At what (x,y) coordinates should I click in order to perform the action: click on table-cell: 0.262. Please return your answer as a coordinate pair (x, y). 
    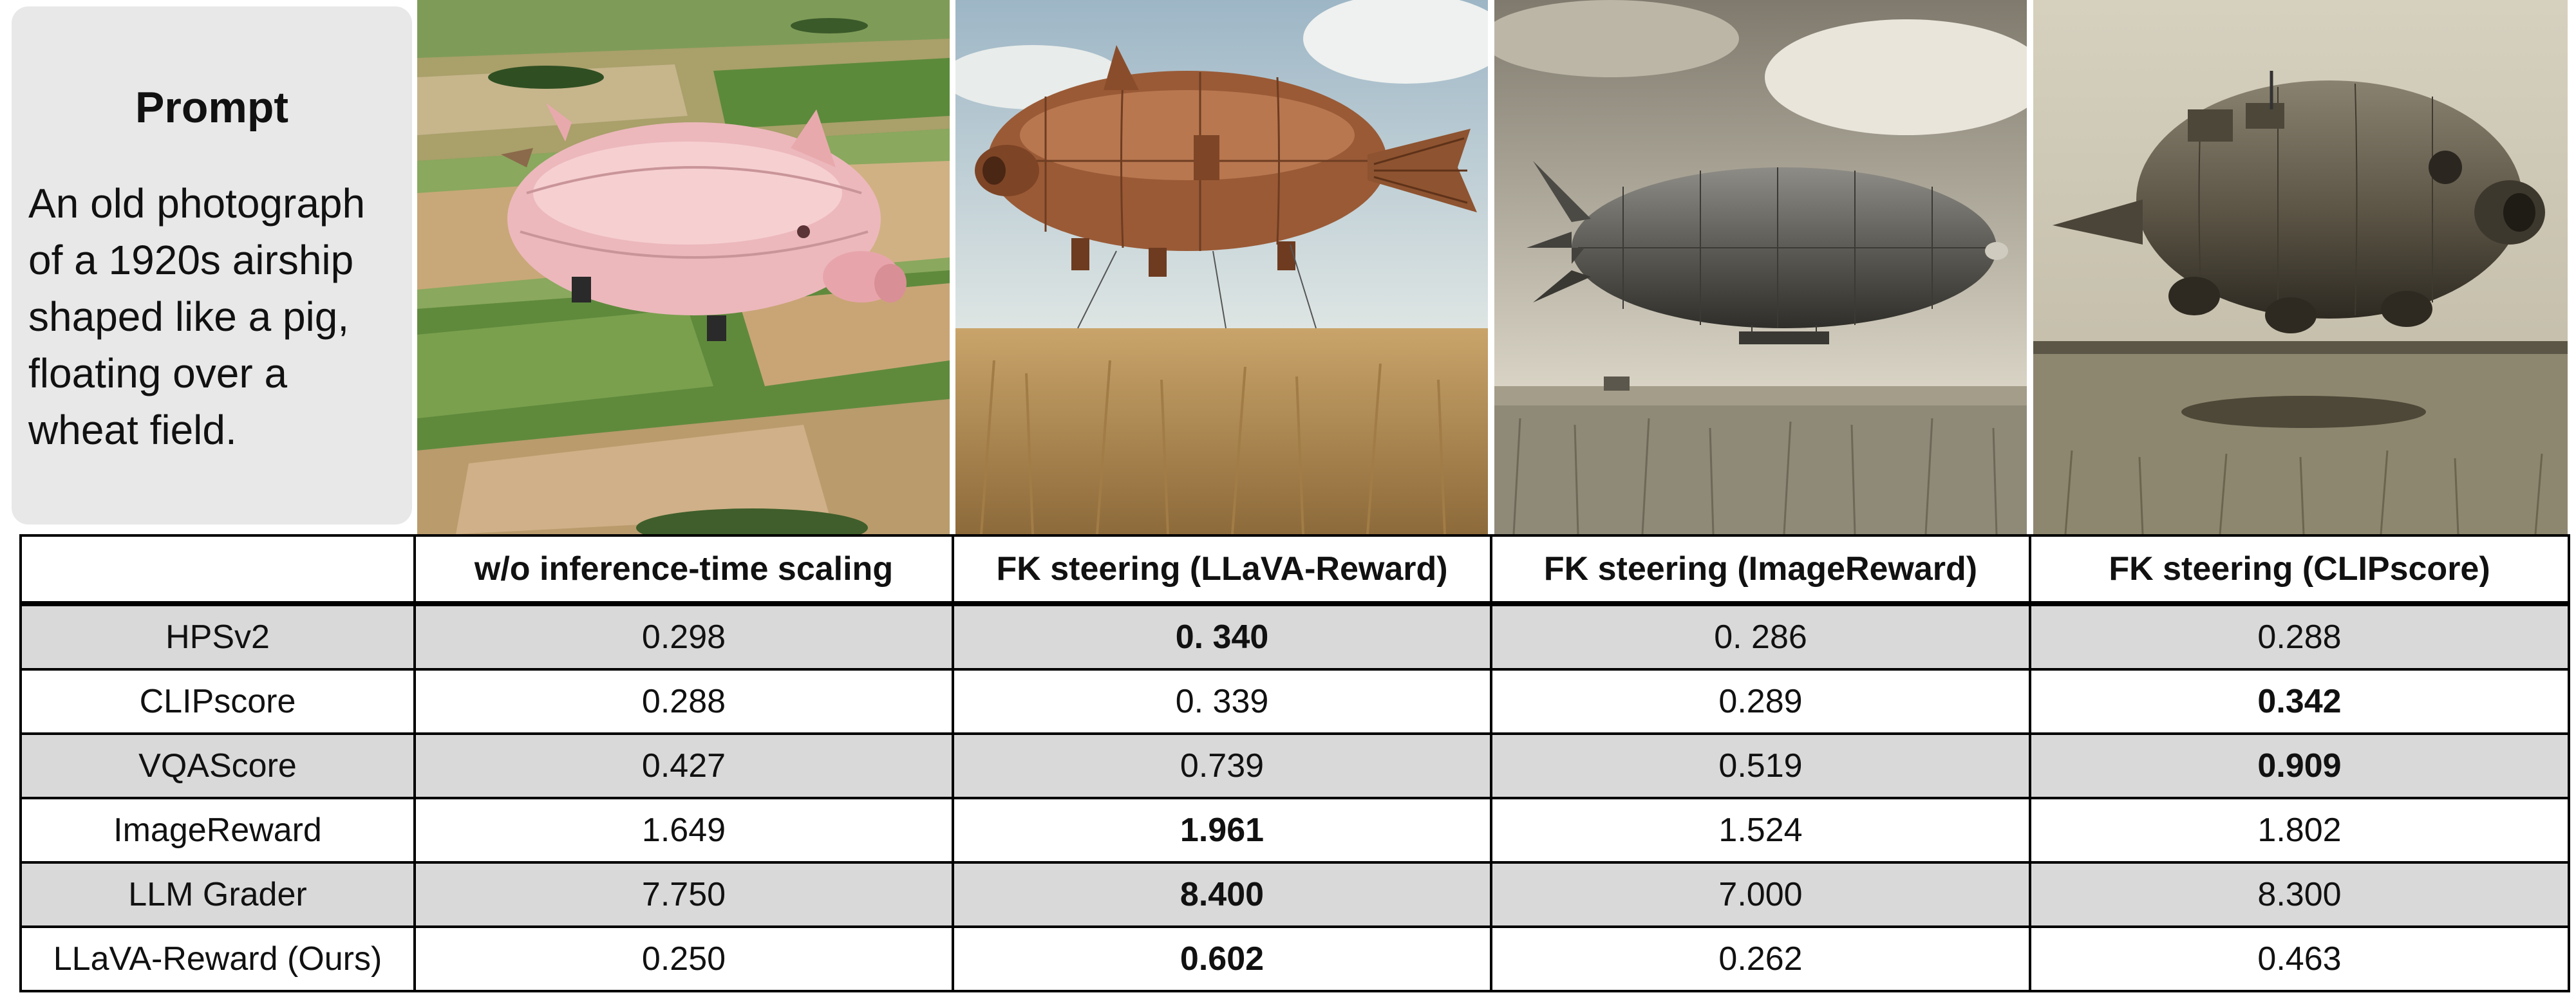
    Looking at the image, I should click on (1760, 959).